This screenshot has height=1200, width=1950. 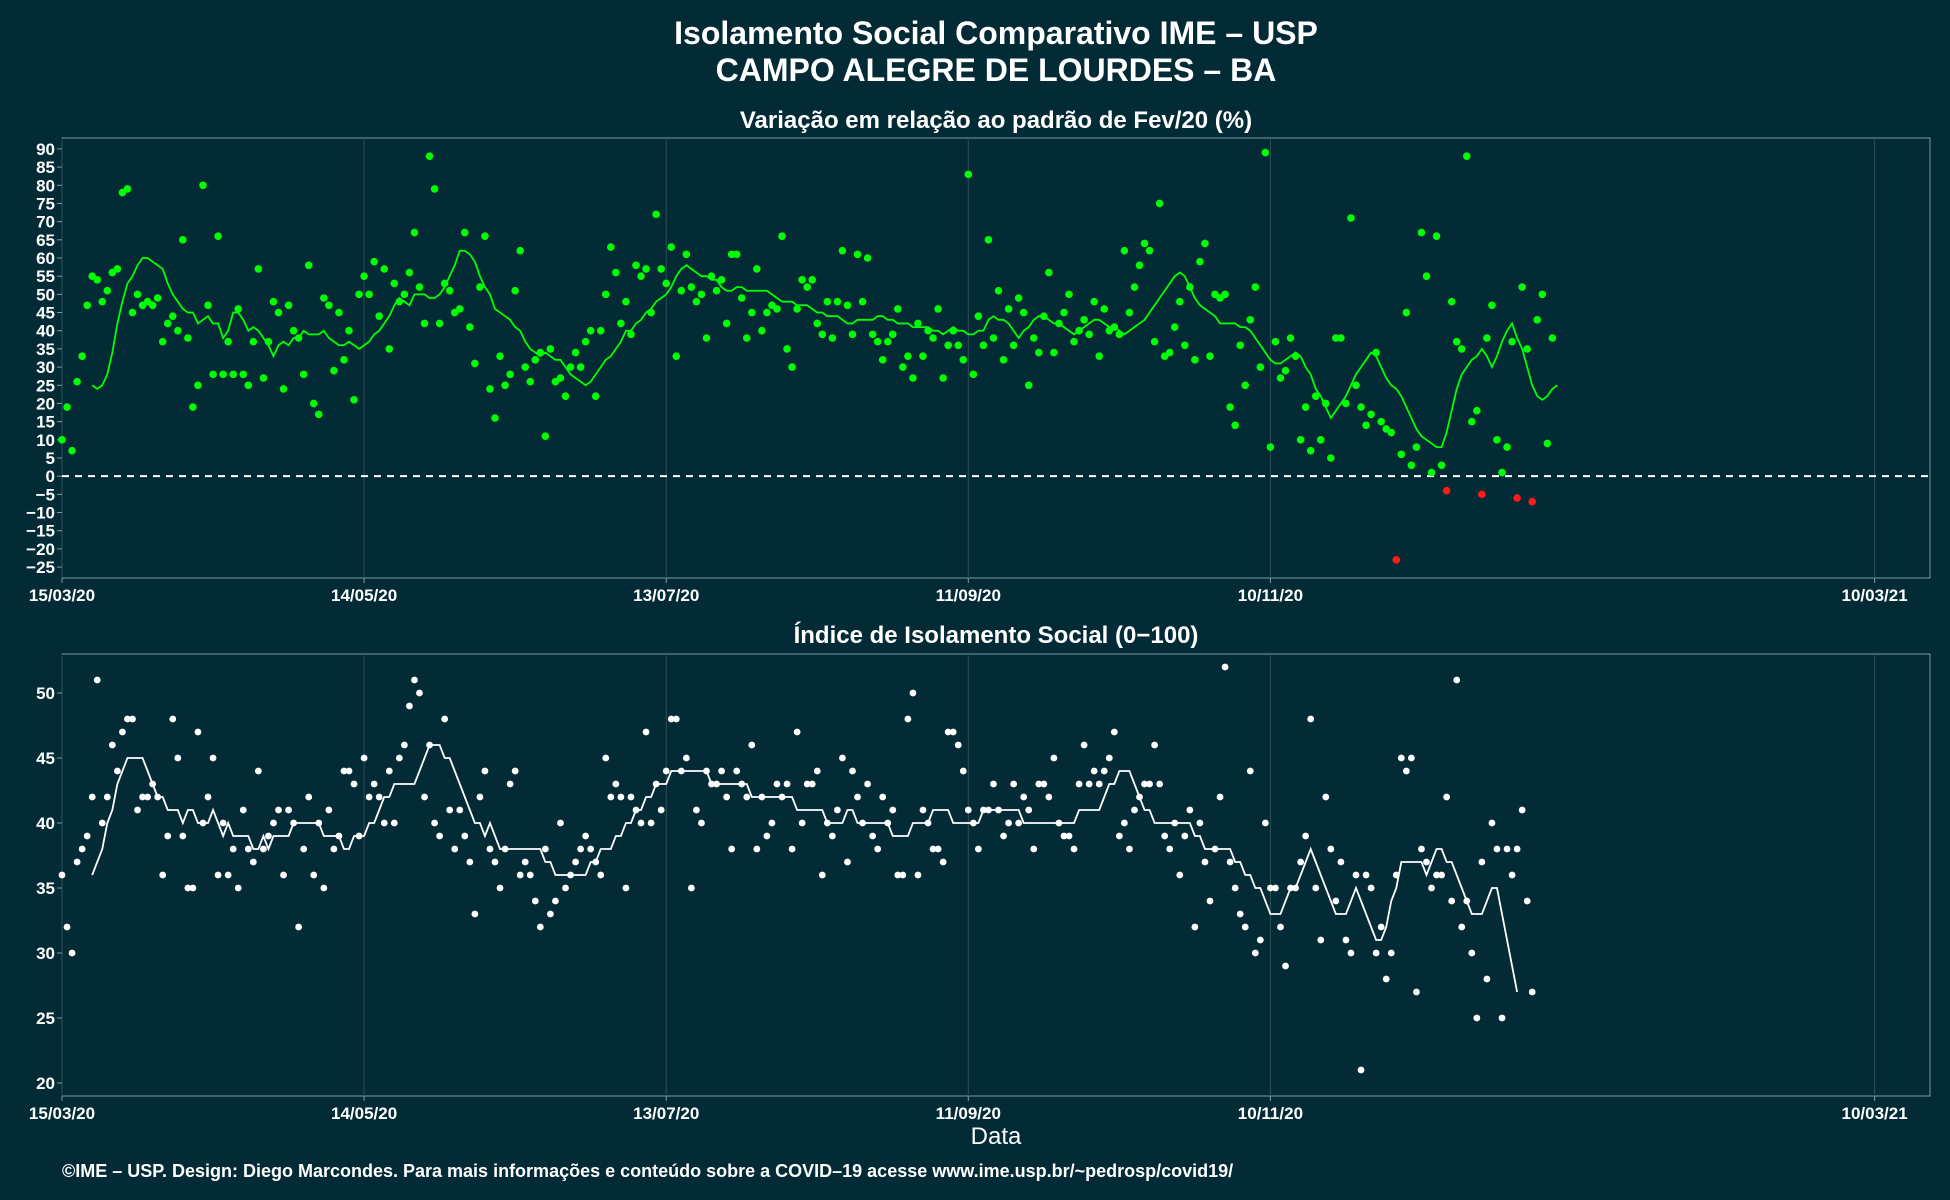 I want to click on y-tick-label: 85, so click(x=45, y=167).